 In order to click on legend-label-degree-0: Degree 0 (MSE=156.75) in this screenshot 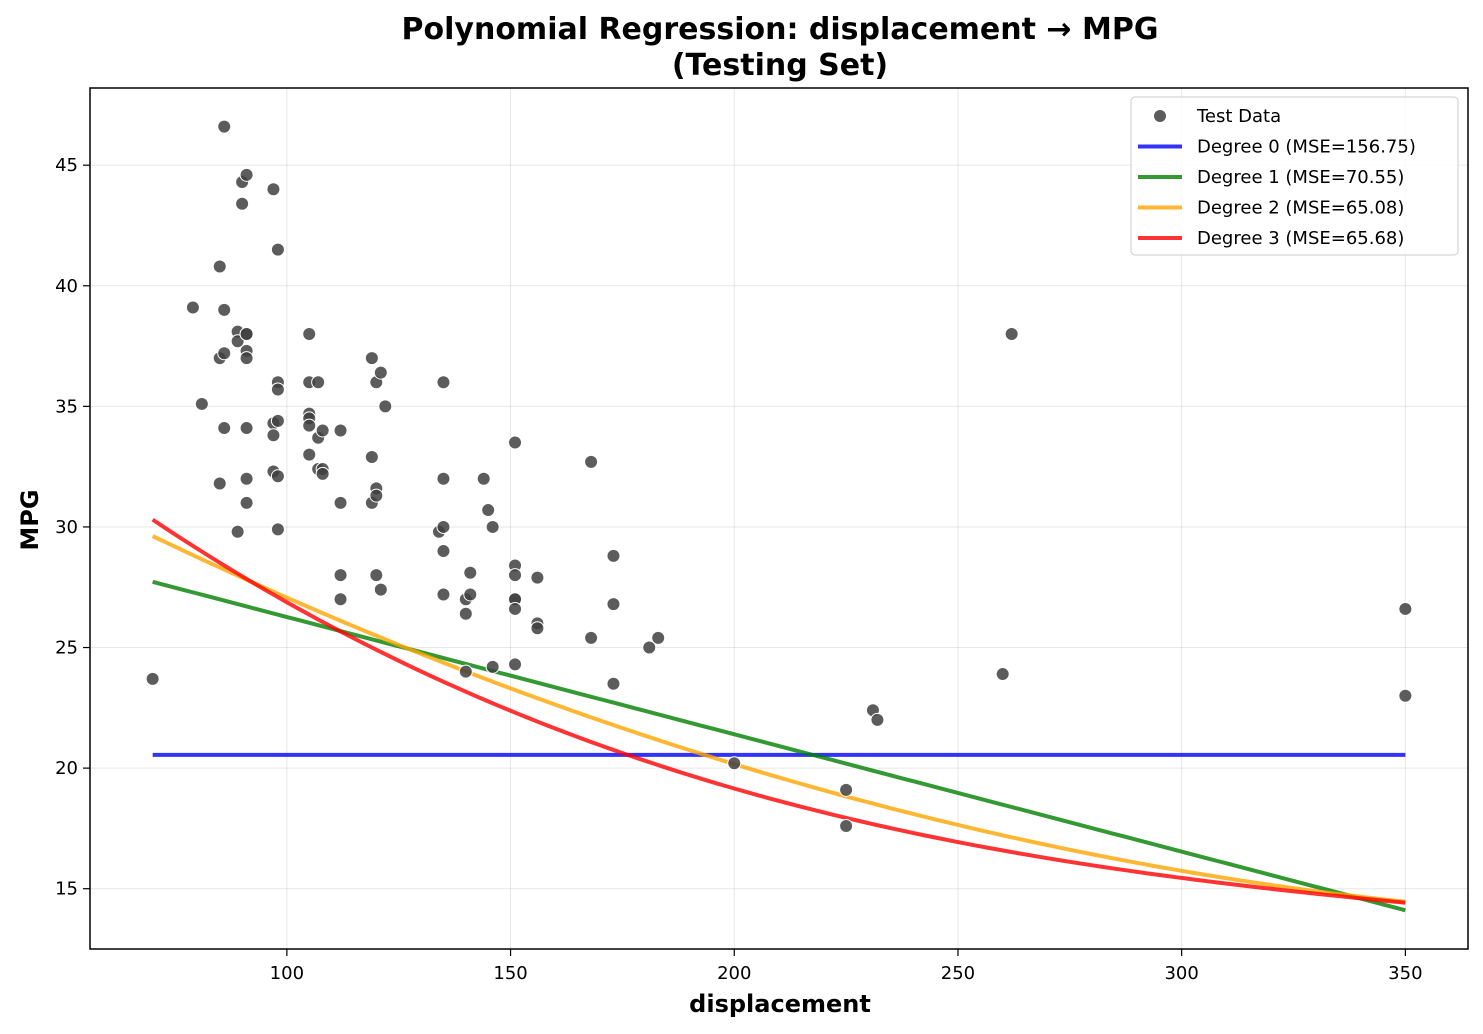, I will do `click(1306, 147)`.